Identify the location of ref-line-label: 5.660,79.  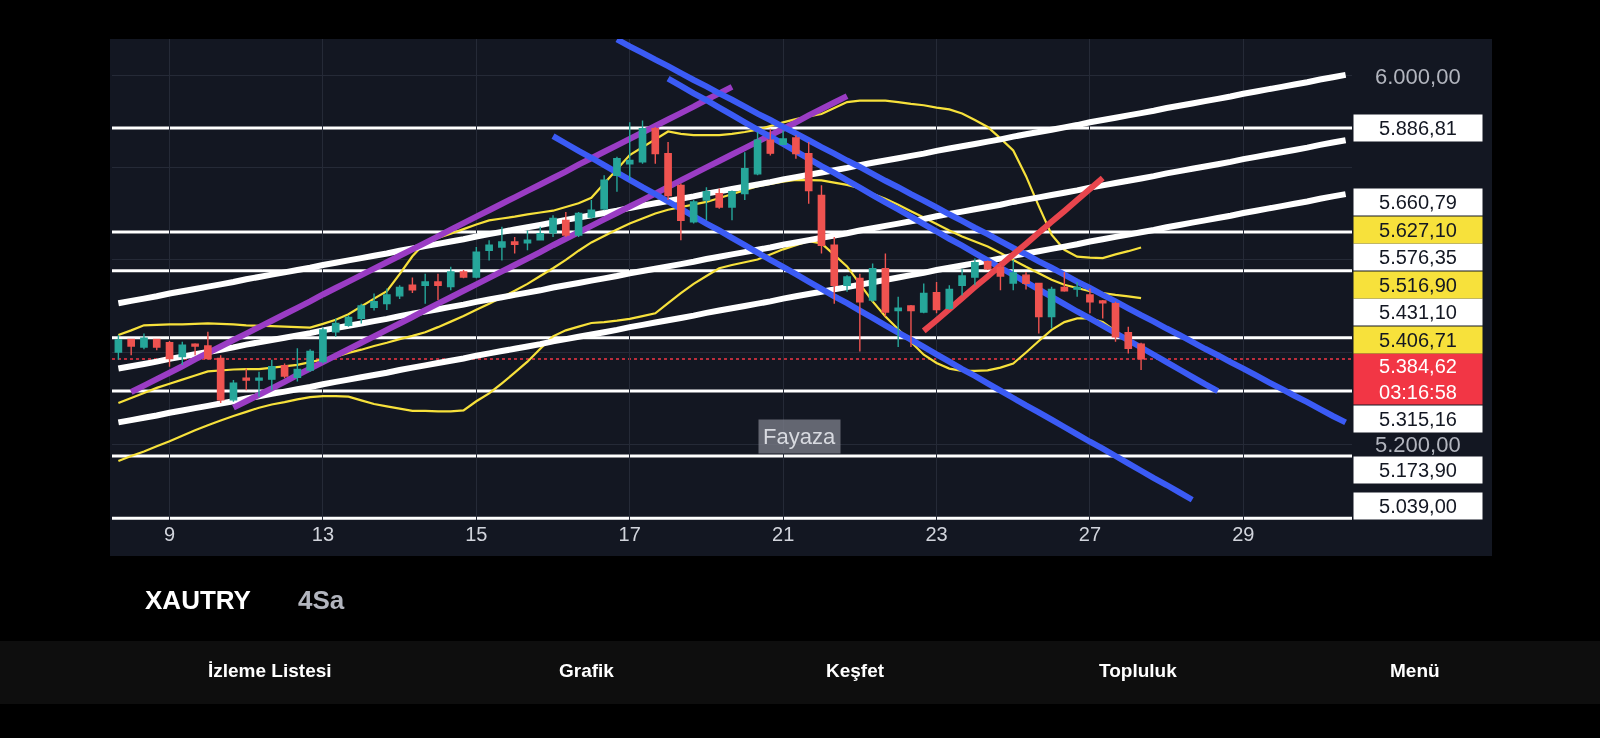
(1418, 202).